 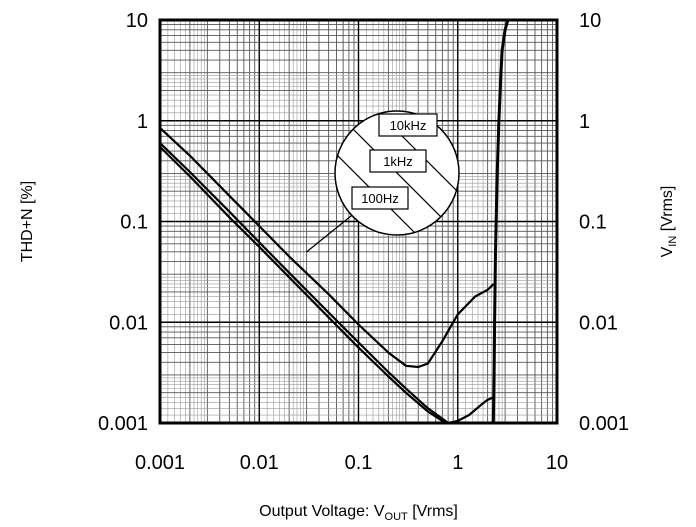 What do you see at coordinates (584, 122) in the screenshot?
I see `y2-tick-label: 1` at bounding box center [584, 122].